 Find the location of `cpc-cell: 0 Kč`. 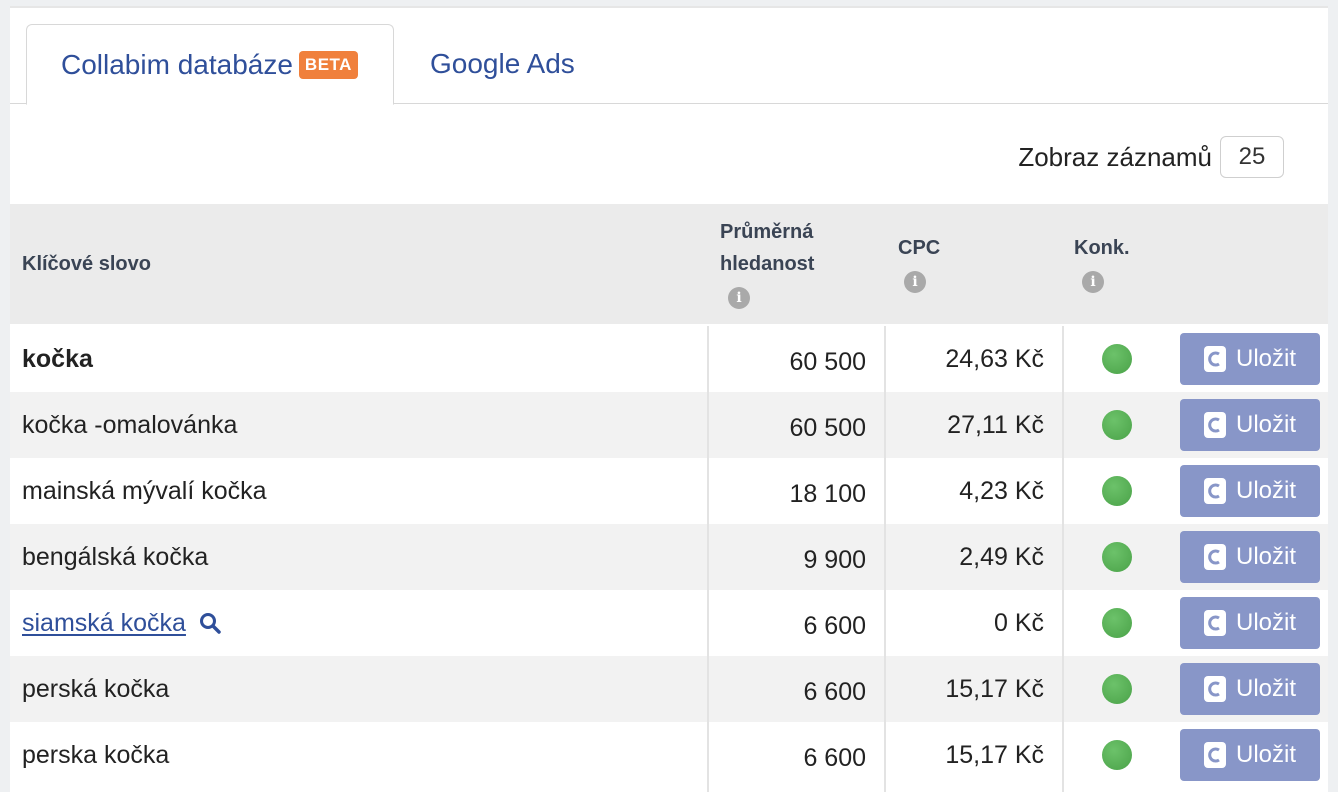

cpc-cell: 0 Kč is located at coordinates (1018, 622).